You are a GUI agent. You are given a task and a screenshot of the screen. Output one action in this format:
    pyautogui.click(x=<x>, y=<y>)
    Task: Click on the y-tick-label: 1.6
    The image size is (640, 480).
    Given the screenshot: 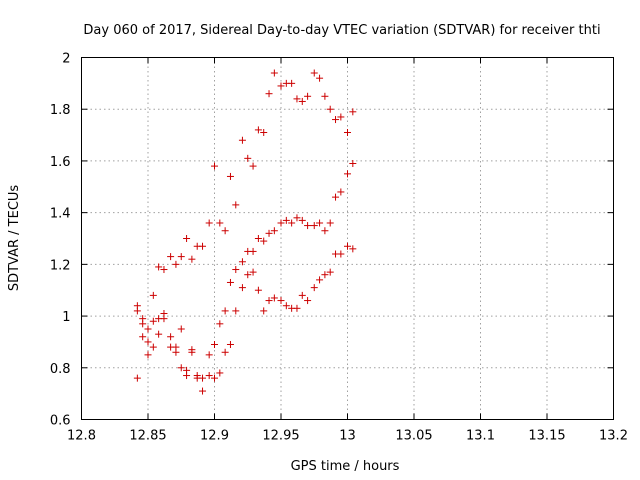 What is the action you would take?
    pyautogui.click(x=60, y=162)
    